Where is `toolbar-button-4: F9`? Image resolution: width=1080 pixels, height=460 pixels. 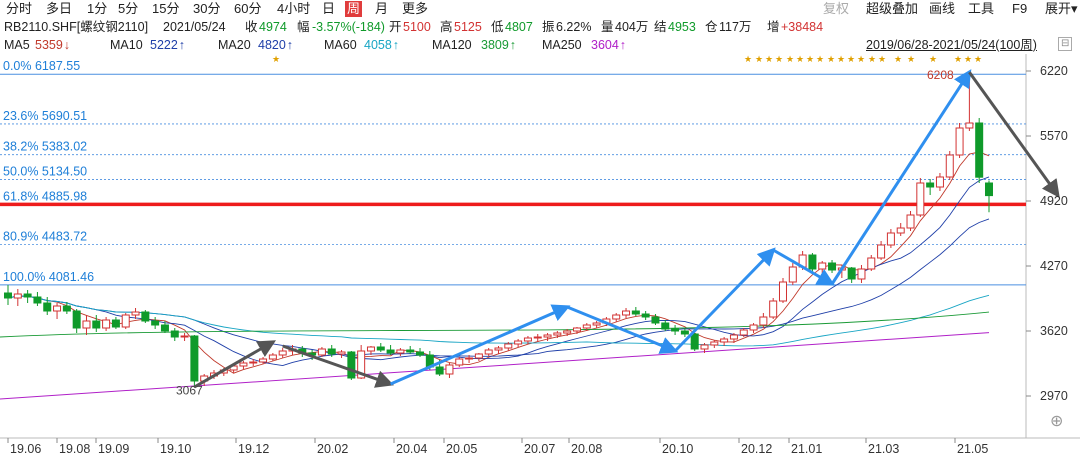
toolbar-button-4: F9 is located at coordinates (1020, 8).